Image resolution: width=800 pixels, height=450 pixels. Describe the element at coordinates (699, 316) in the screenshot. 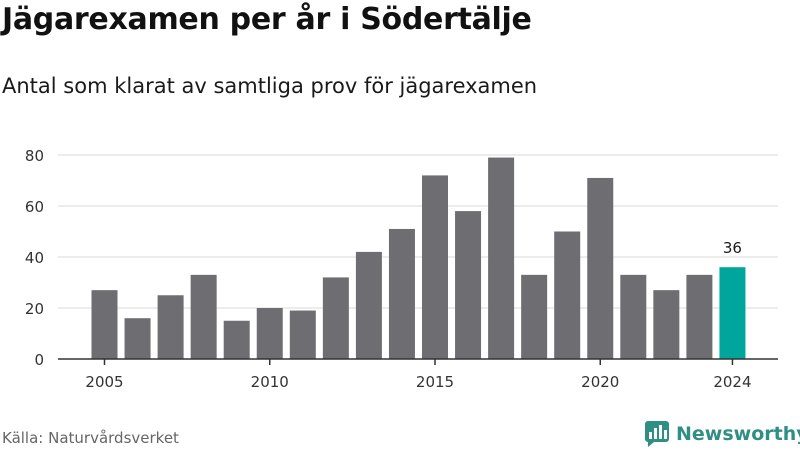

I see `bar-2023` at that location.